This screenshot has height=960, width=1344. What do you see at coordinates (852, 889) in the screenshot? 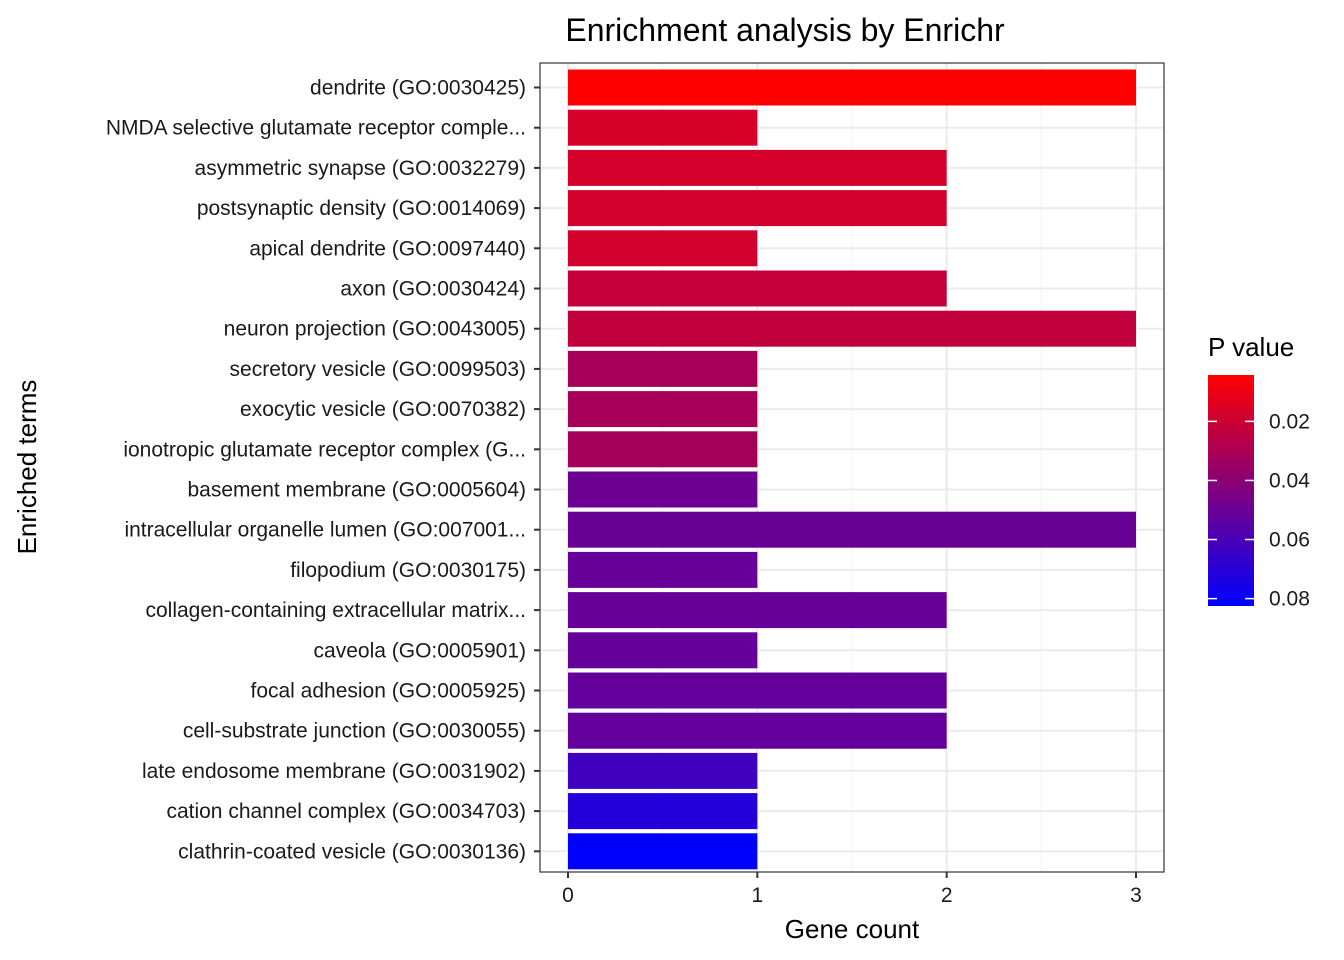
I see `x-axis-ticks: 0 1 2 3` at bounding box center [852, 889].